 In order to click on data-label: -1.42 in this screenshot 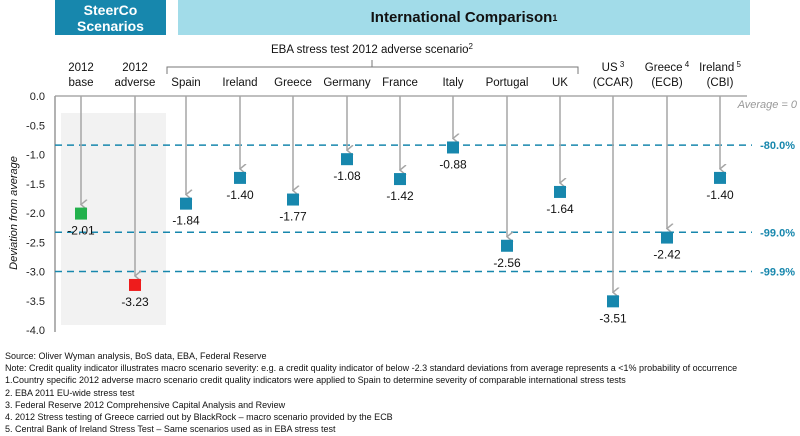, I will do `click(400, 196)`.